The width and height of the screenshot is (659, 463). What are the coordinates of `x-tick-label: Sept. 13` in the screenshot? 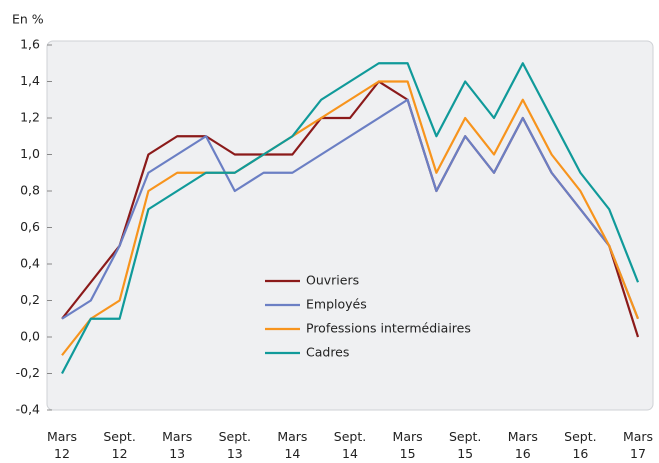 It's located at (235, 445).